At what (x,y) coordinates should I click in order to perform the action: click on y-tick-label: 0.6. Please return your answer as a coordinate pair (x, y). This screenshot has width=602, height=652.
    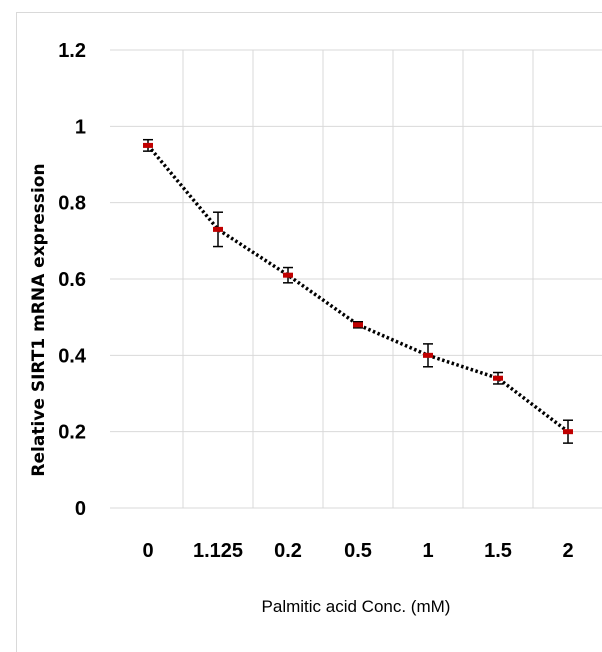
    Looking at the image, I should click on (72, 280).